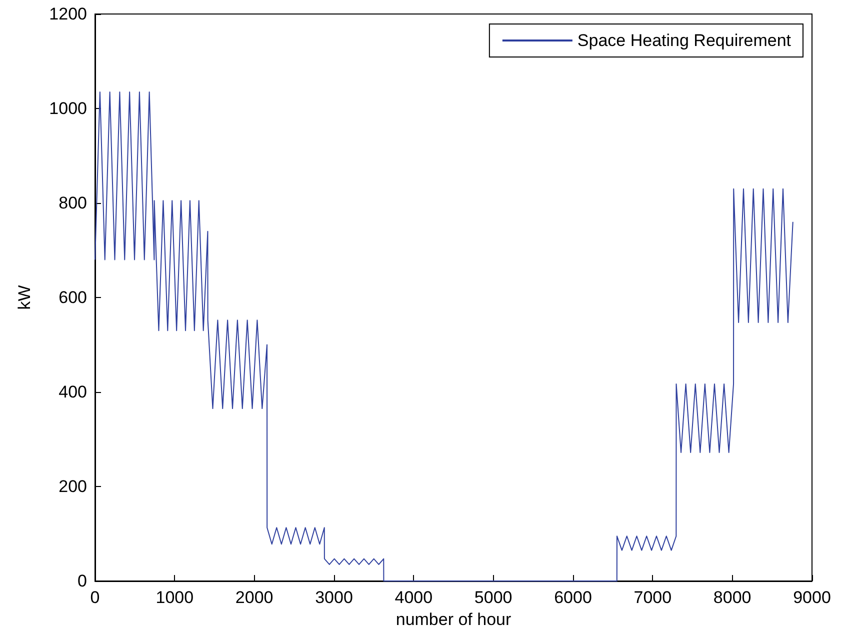  What do you see at coordinates (82, 581) in the screenshot?
I see `y-tick-label: 0` at bounding box center [82, 581].